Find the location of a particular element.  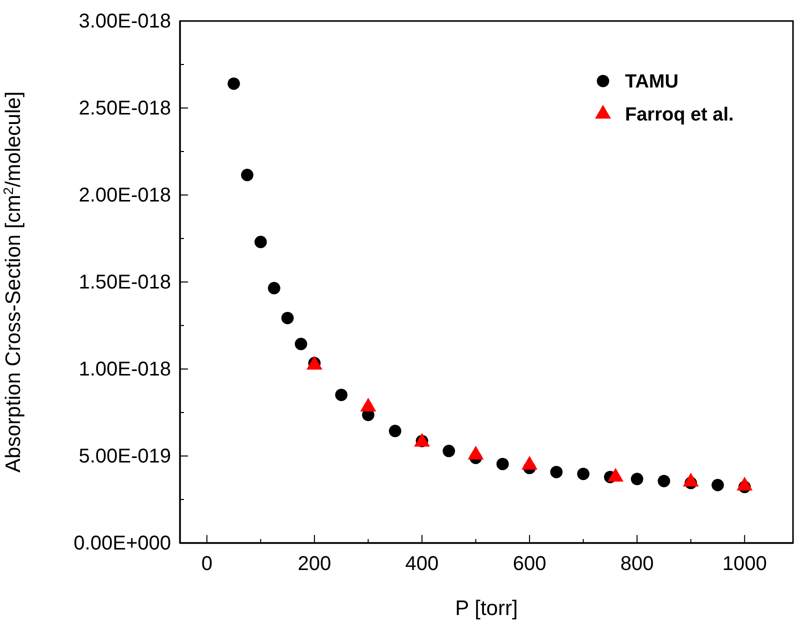

legend-label: TAMU is located at coordinates (651, 82).